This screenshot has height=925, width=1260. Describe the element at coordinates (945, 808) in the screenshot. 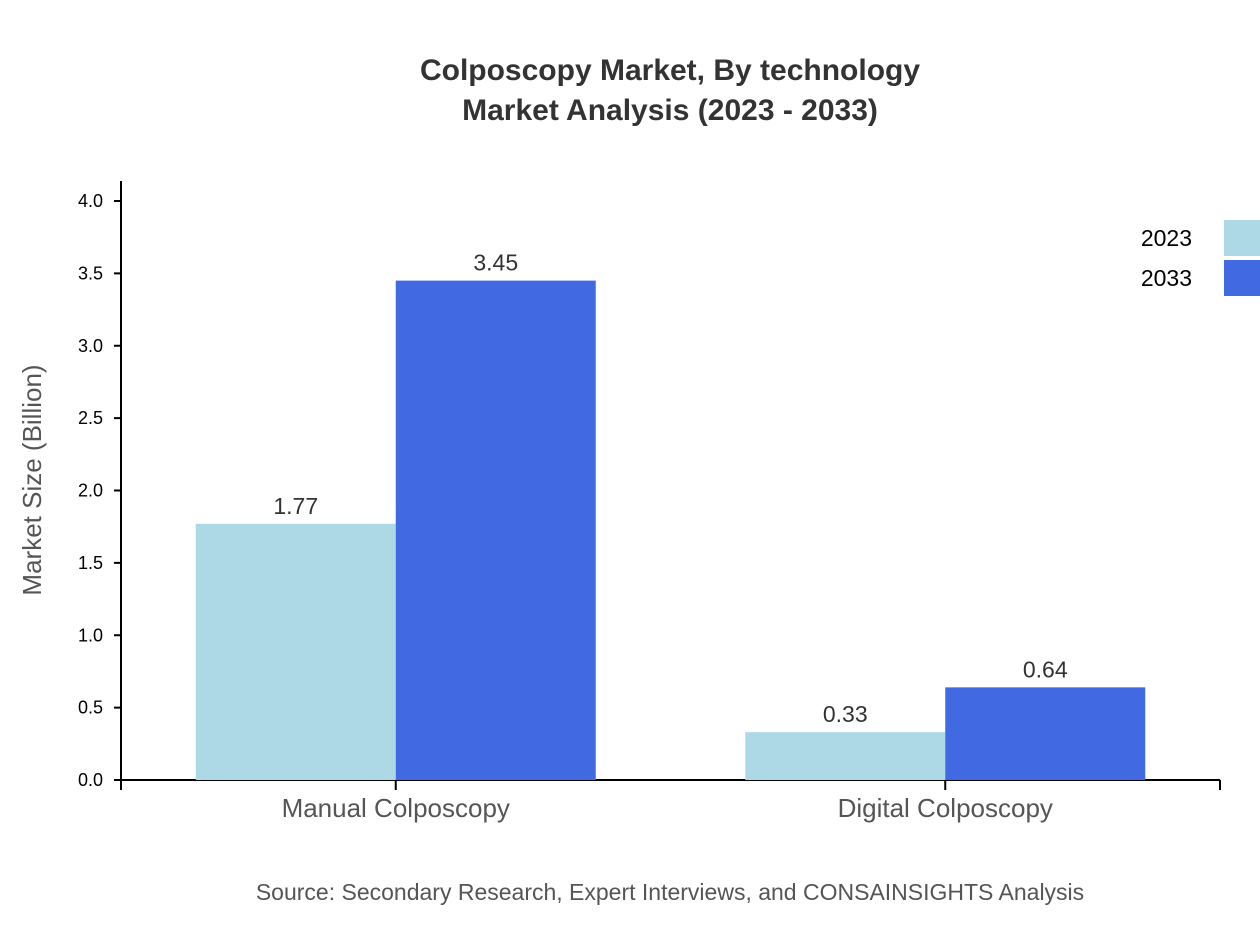

I see `x-tick-label: Digital Colposcopy` at that location.